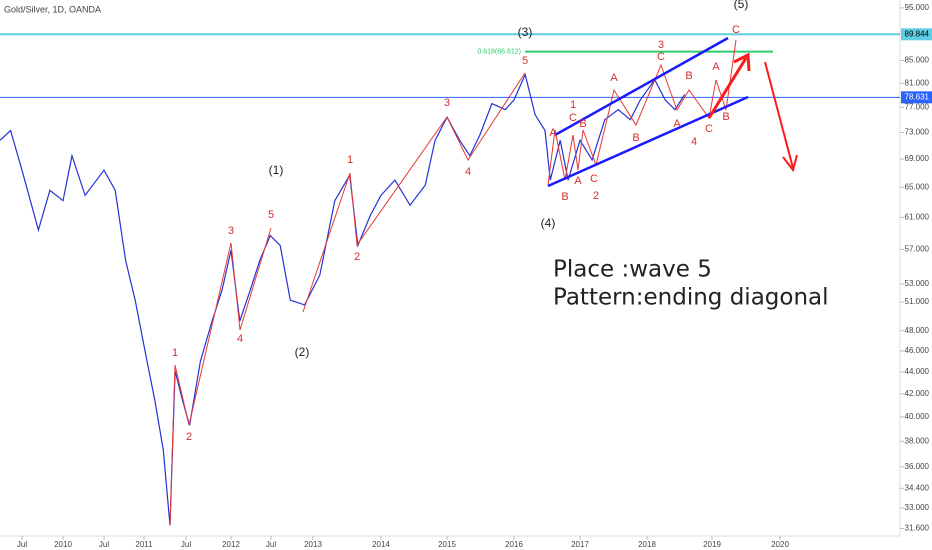 This screenshot has width=932, height=550. Describe the element at coordinates (917, 106) in the screenshot. I see `y-tick-label: 77.000` at that location.